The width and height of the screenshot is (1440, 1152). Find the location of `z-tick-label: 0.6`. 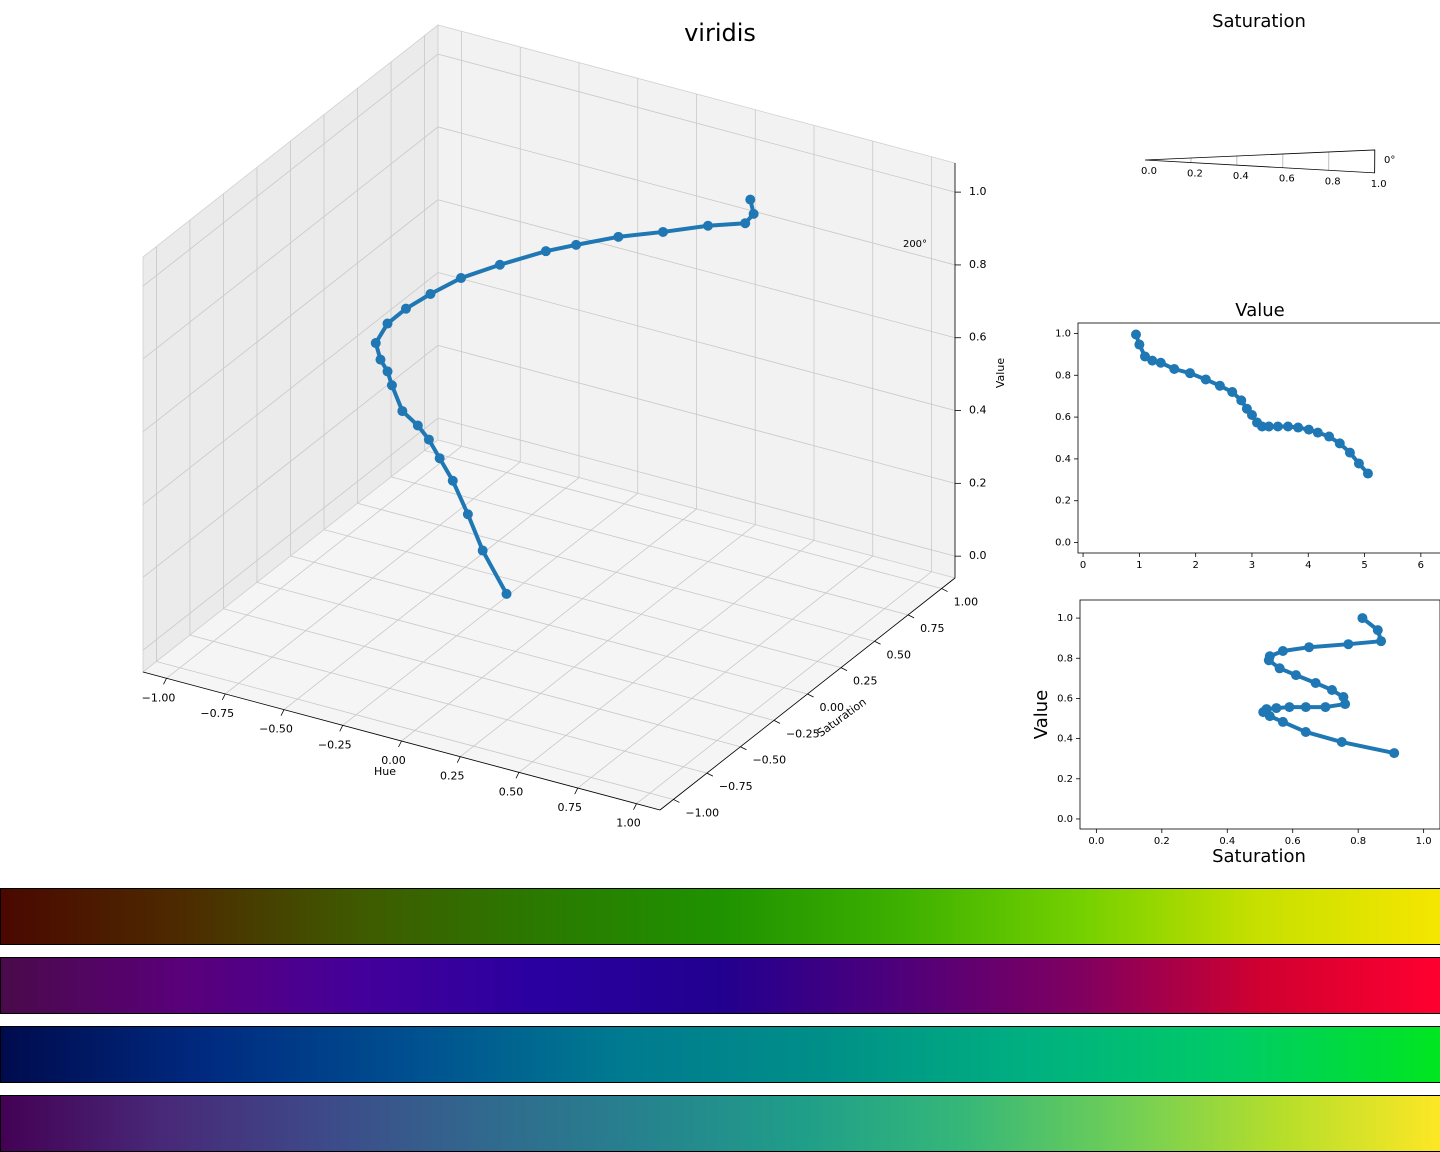

z-tick-label: 0.6 is located at coordinates (978, 337).